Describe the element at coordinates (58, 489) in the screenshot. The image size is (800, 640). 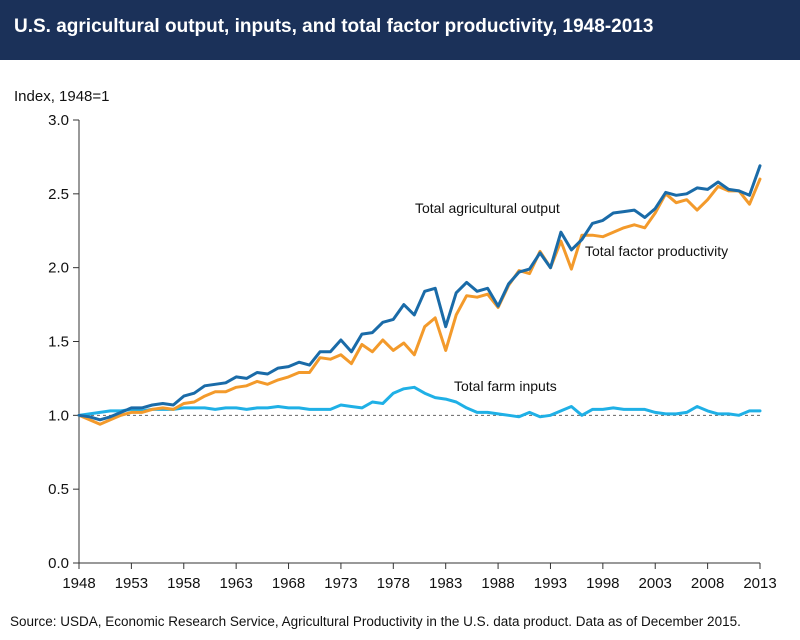
I see `y-tick-label: 0.5` at that location.